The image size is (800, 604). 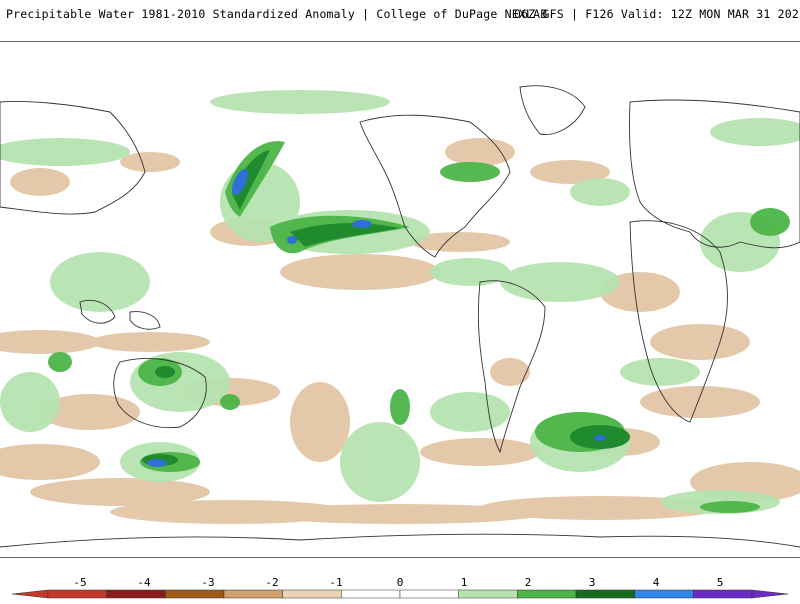 I want to click on colorbar-tick-label: 0, so click(x=400, y=582).